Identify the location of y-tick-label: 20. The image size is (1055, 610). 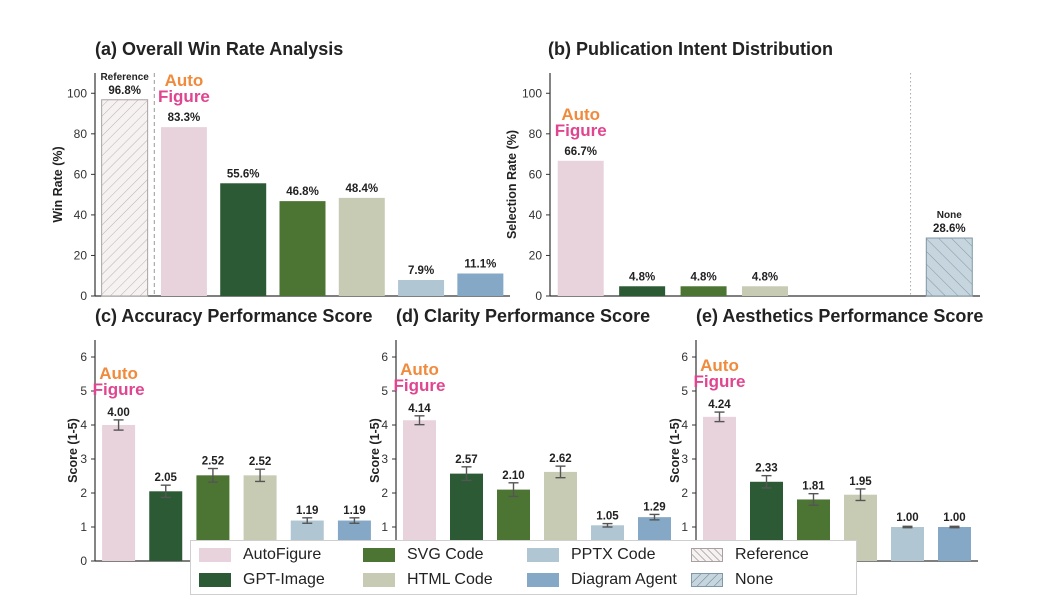
(81, 255).